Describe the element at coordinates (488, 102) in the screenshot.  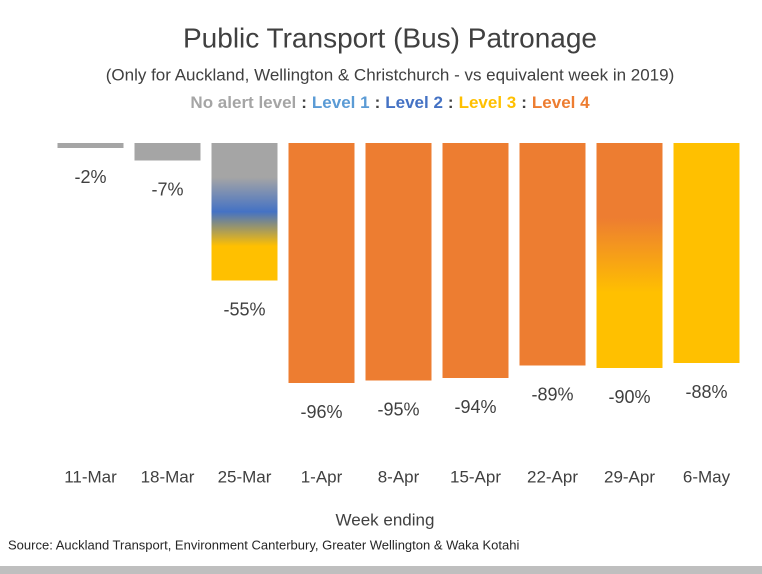
I see `legend-entry: Level 3` at that location.